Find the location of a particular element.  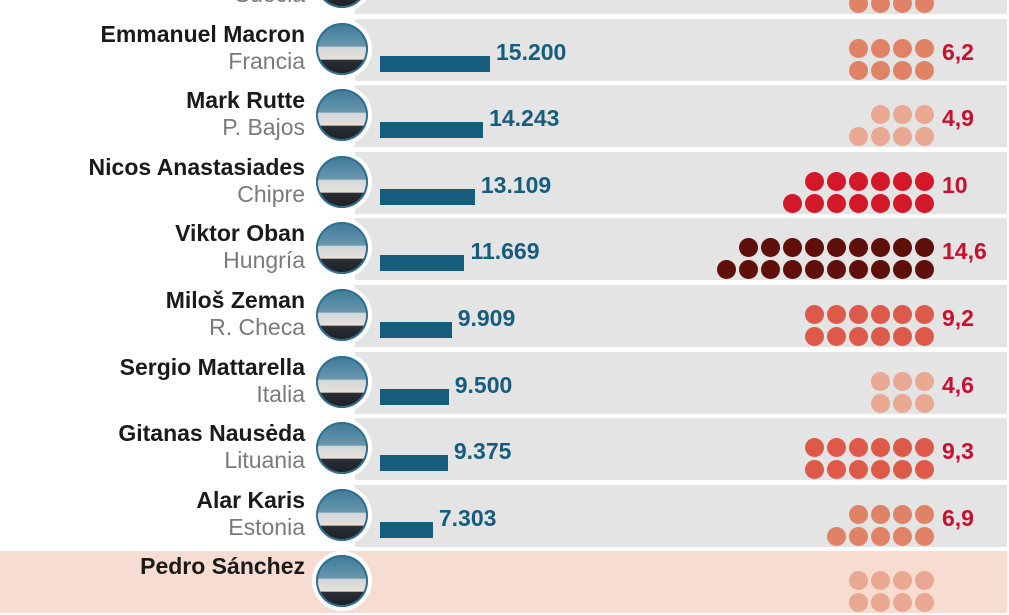

leader-name: Gitanas Nausėda is located at coordinates (211, 433).